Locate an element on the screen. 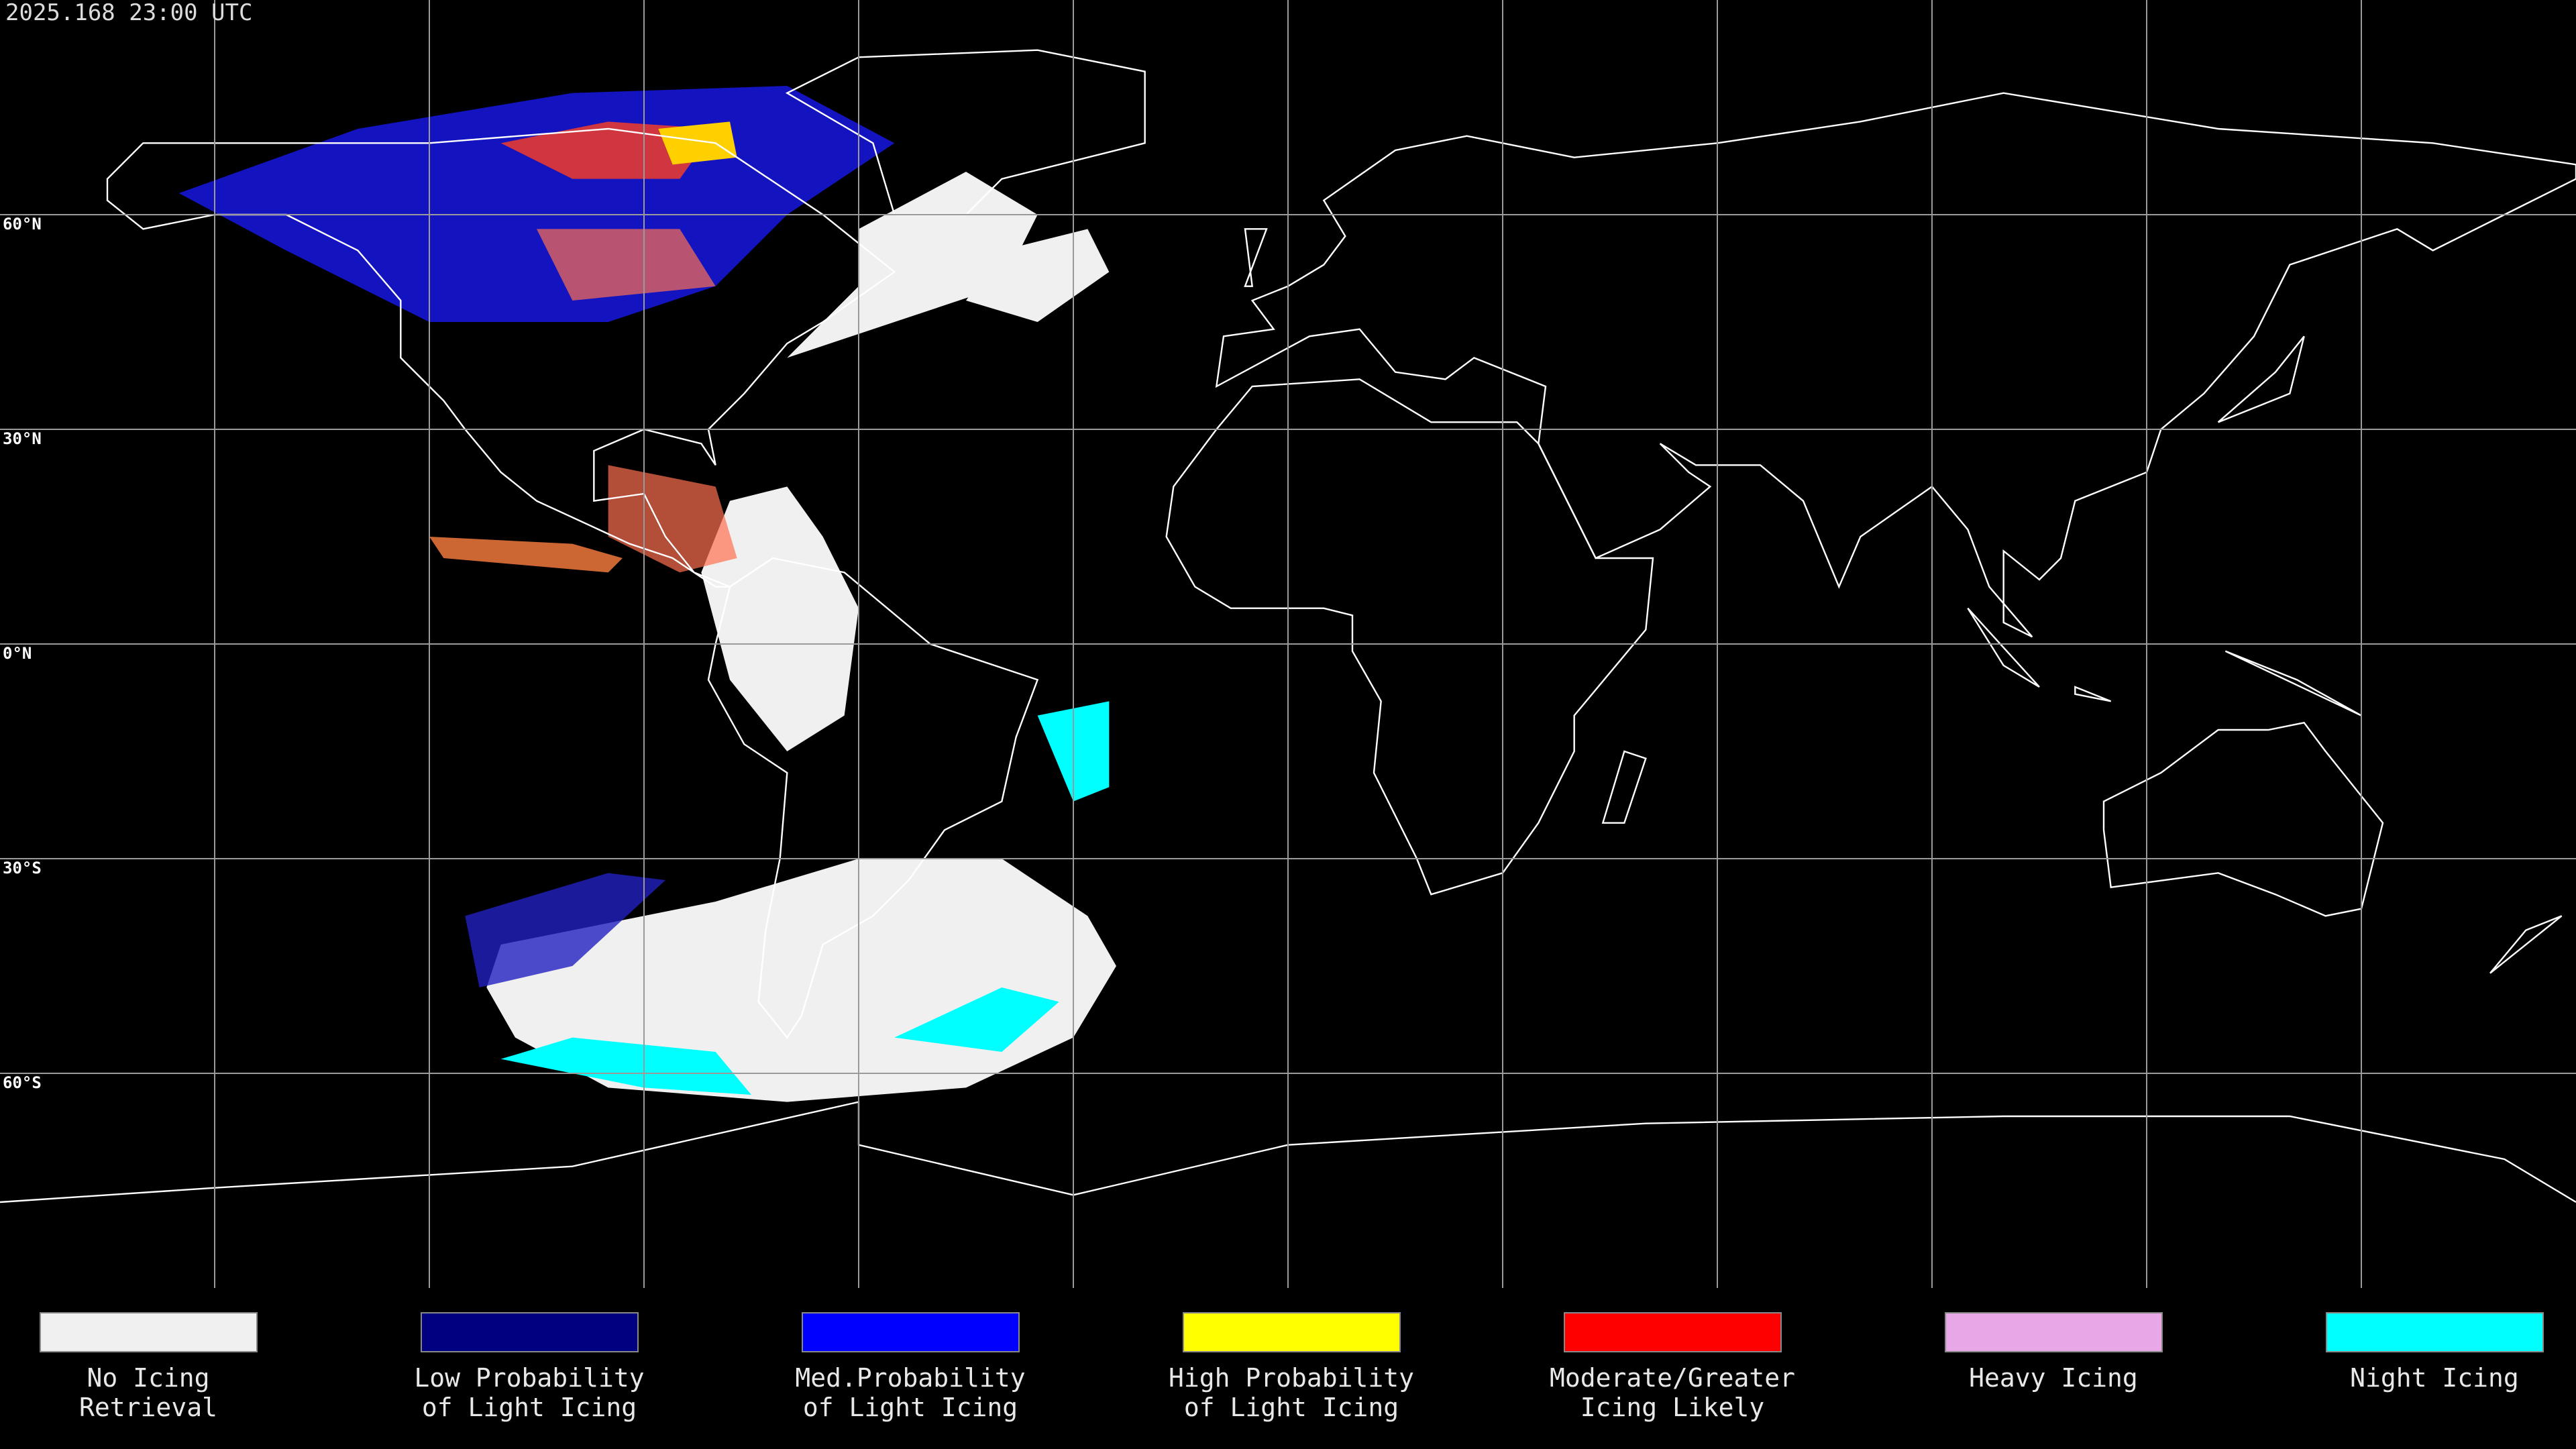 This screenshot has height=1449, width=2576. latitude-label: 30°S is located at coordinates (22, 868).